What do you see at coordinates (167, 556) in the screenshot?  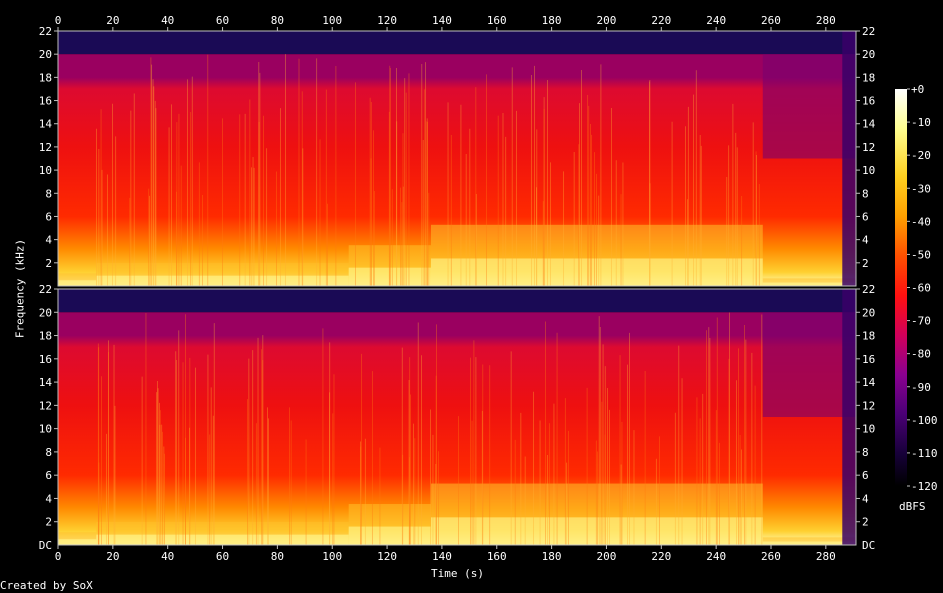 I see `x-tick-label-bottom: 40` at bounding box center [167, 556].